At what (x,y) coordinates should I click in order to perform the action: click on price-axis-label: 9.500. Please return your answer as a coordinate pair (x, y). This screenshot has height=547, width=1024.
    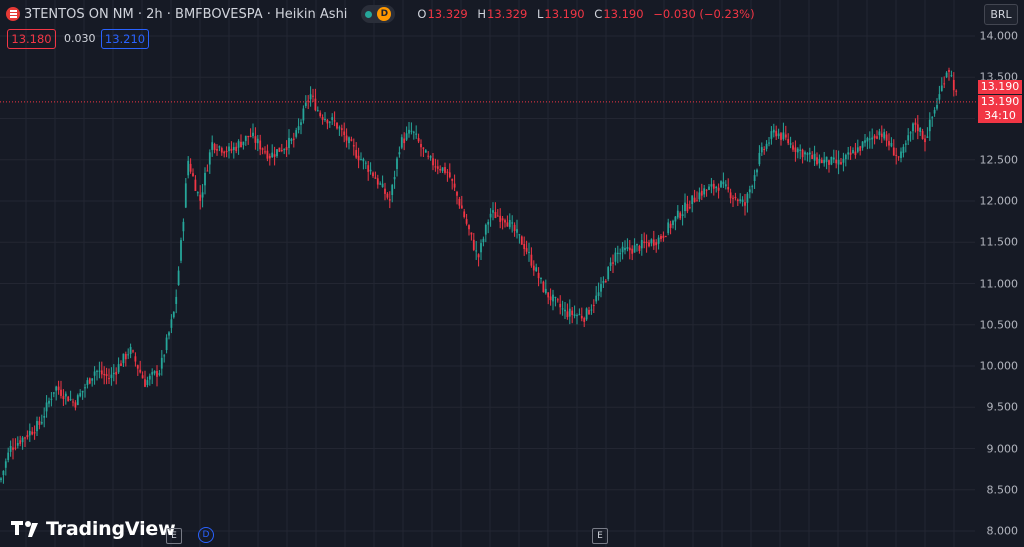
    Looking at the image, I should click on (1002, 407).